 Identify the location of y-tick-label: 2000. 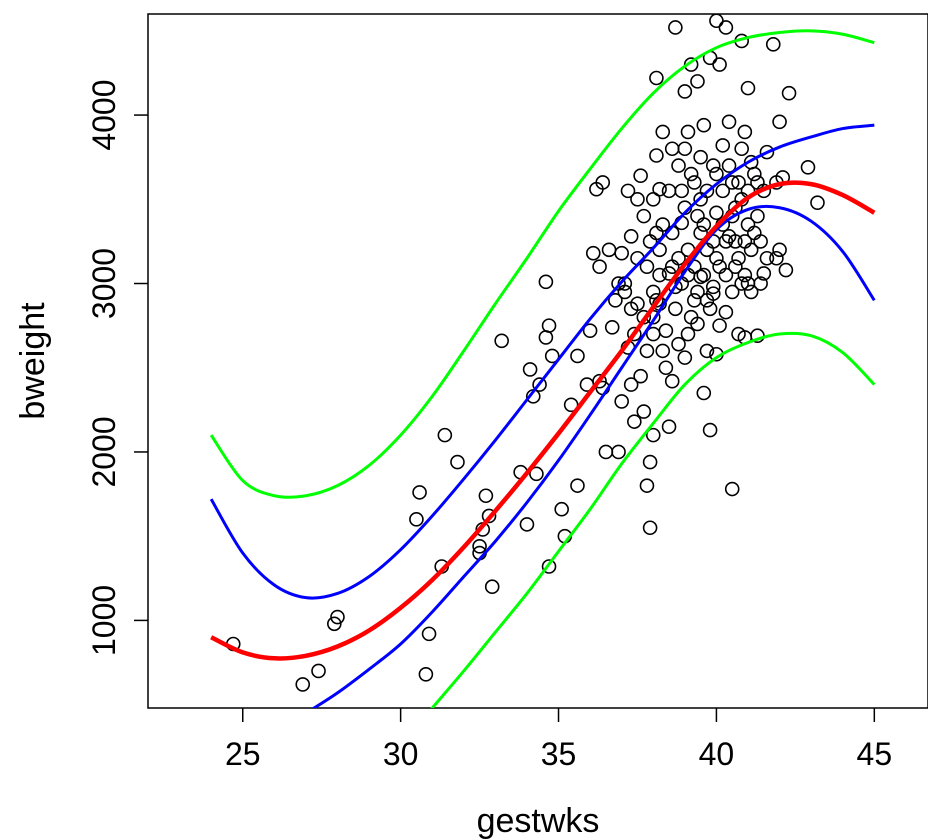
(104, 451).